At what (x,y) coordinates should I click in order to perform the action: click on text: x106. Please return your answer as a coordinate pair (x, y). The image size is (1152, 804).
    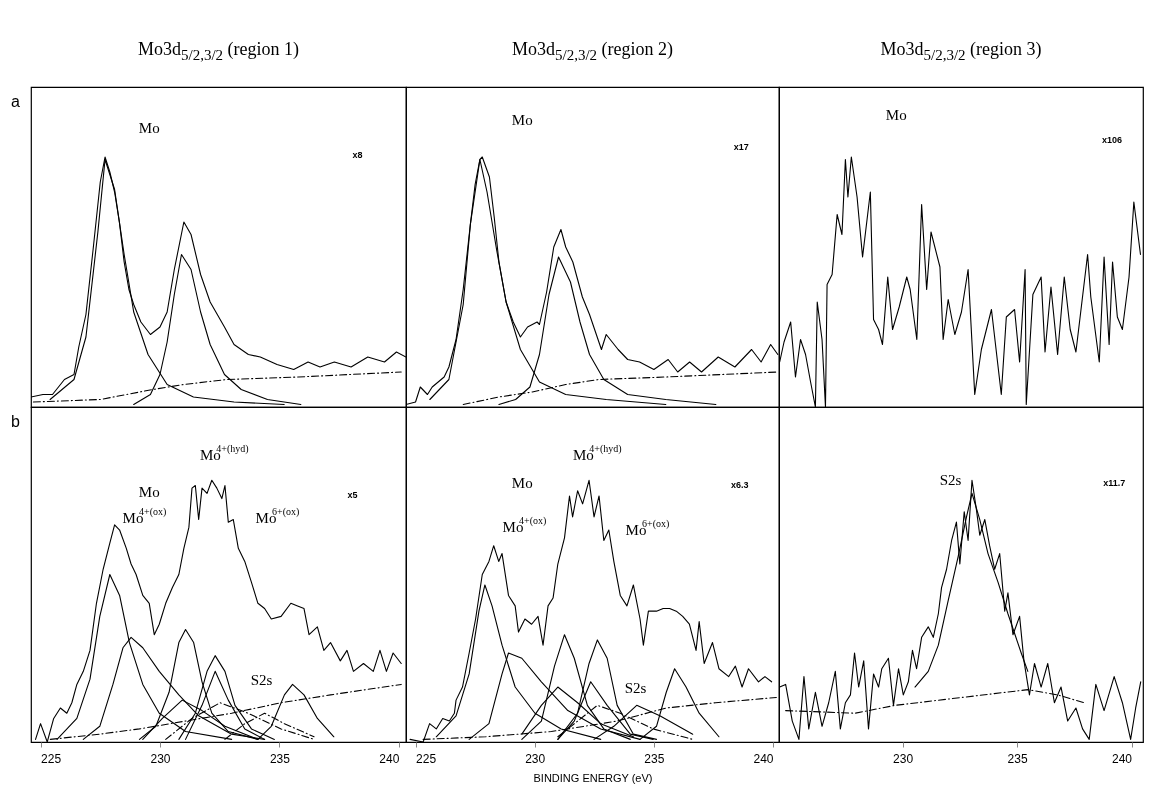
    Looking at the image, I should click on (1112, 140).